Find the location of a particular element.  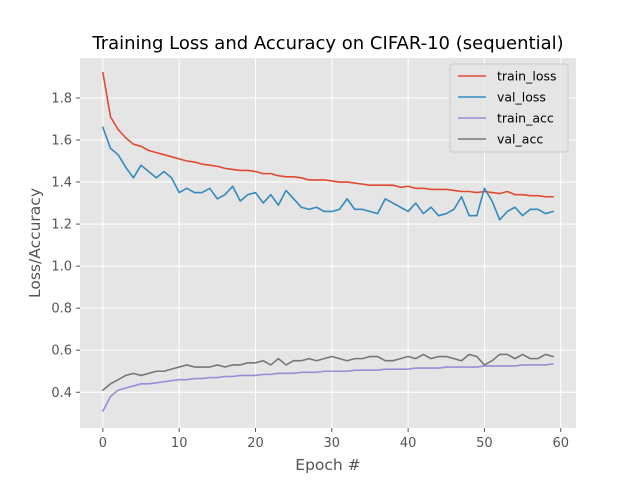

x-tick-label: 50 is located at coordinates (484, 443).